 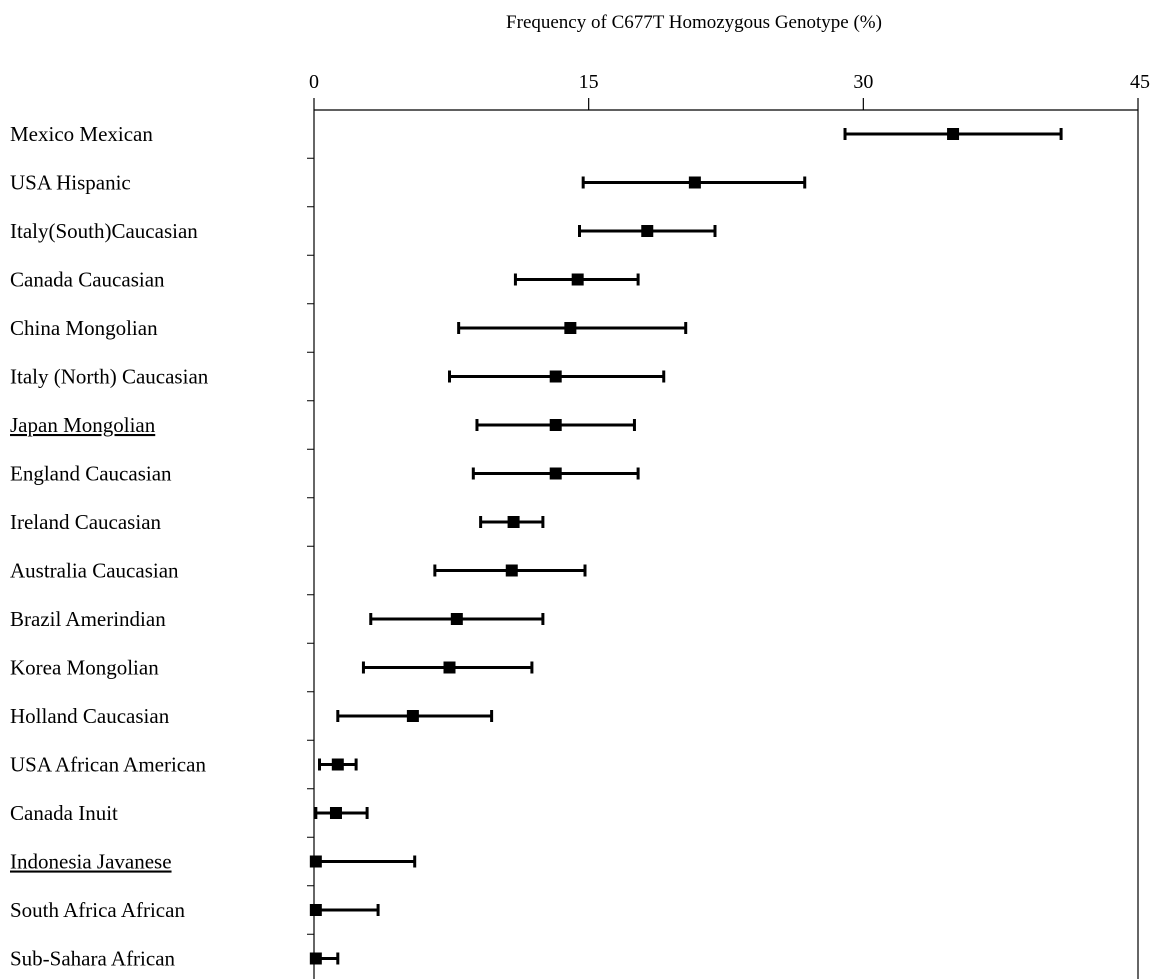 What do you see at coordinates (109, 377) in the screenshot?
I see `category-label: Italy (North) Caucasian` at bounding box center [109, 377].